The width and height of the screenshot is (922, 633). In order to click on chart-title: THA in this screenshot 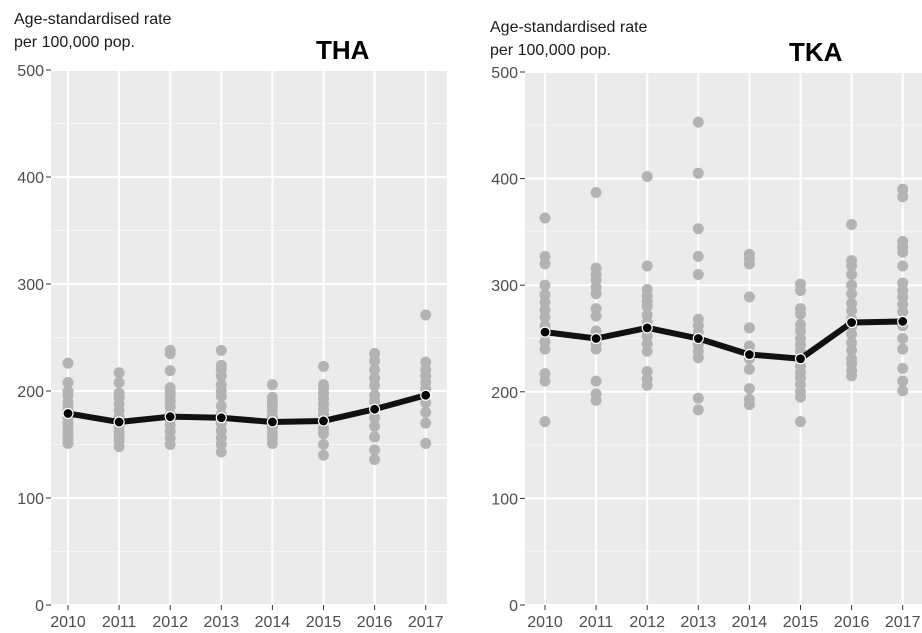, I will do `click(343, 50)`.